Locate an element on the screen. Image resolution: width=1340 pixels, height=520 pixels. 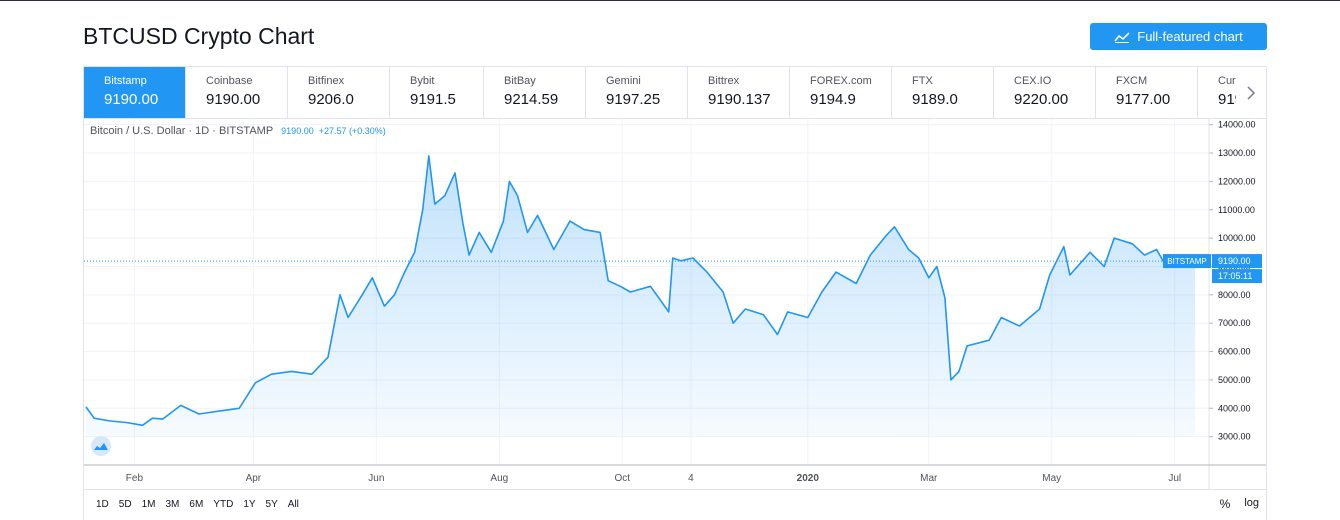
y-tick-label: 11000.00 is located at coordinates (1236, 210).